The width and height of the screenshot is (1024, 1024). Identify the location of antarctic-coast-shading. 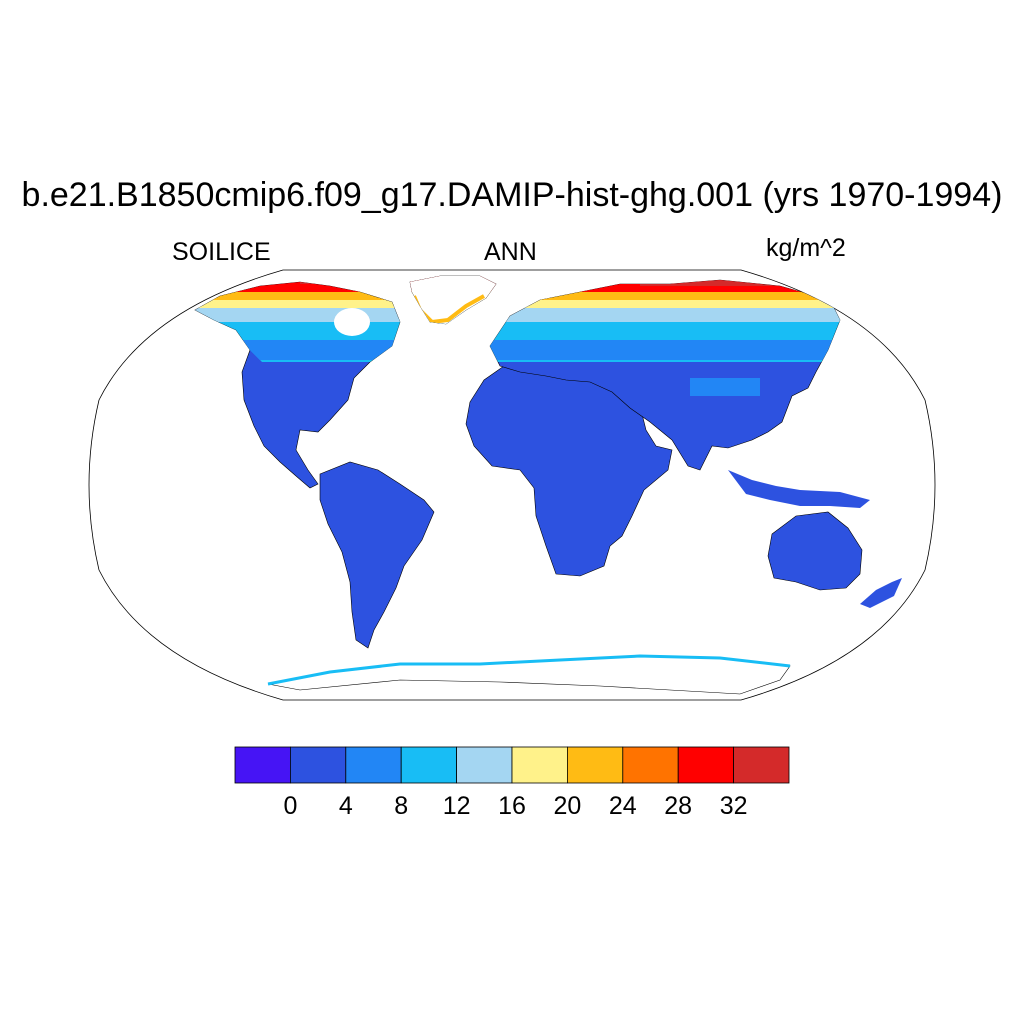
(529, 670).